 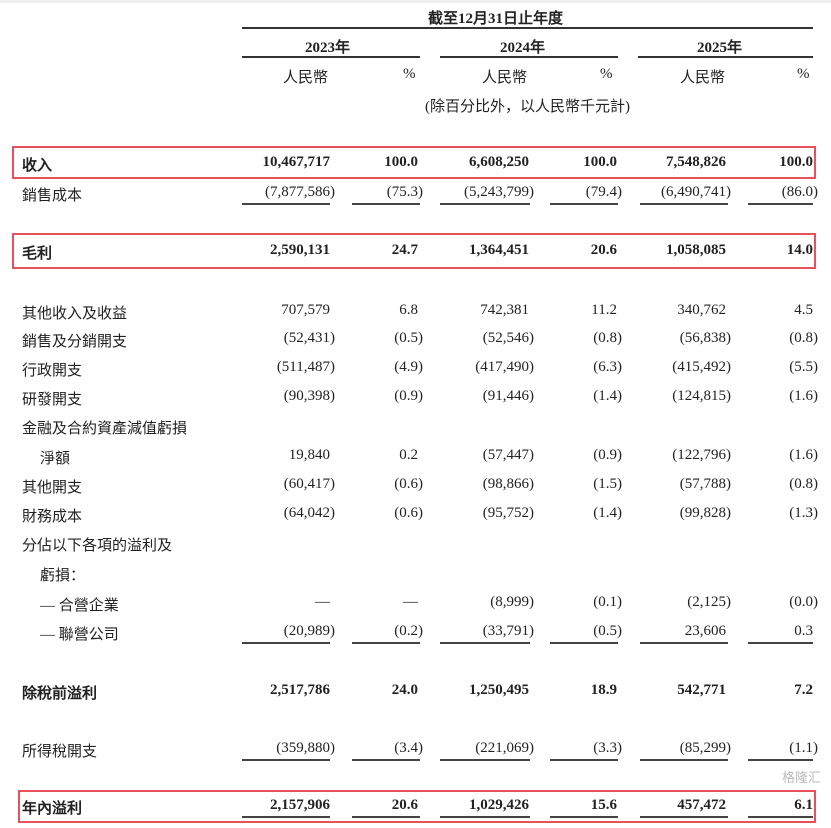 I want to click on row-value: 2,157,906, so click(x=300, y=805).